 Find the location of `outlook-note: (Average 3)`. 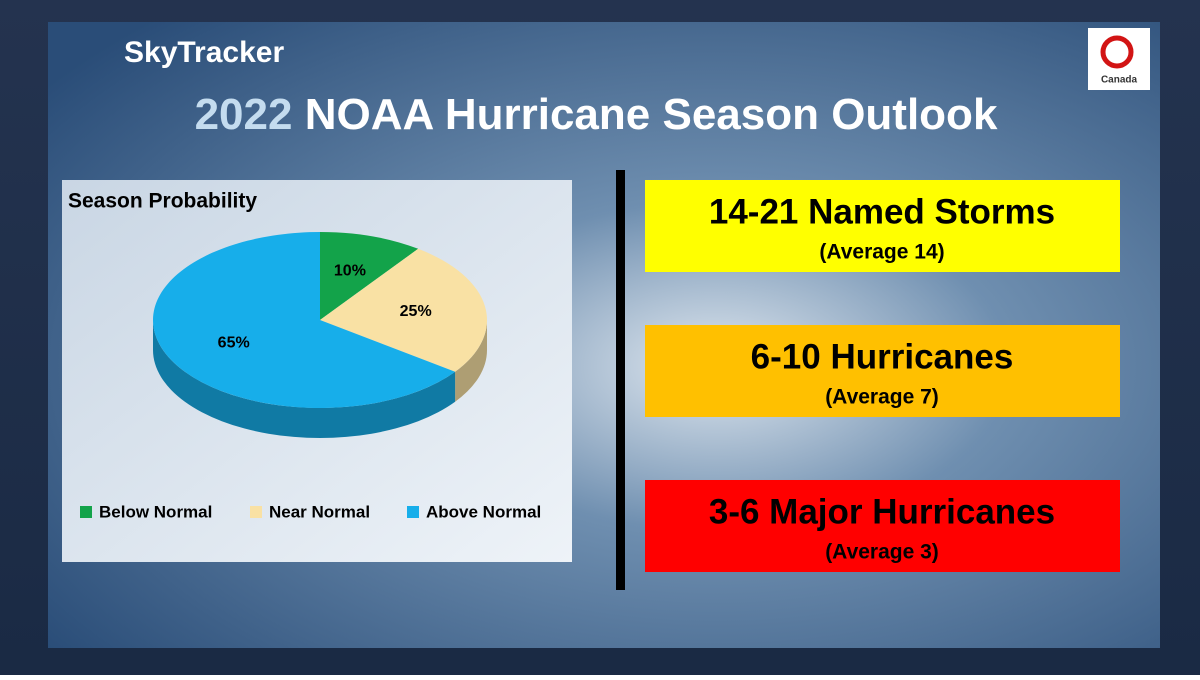

outlook-note: (Average 3) is located at coordinates (882, 552).